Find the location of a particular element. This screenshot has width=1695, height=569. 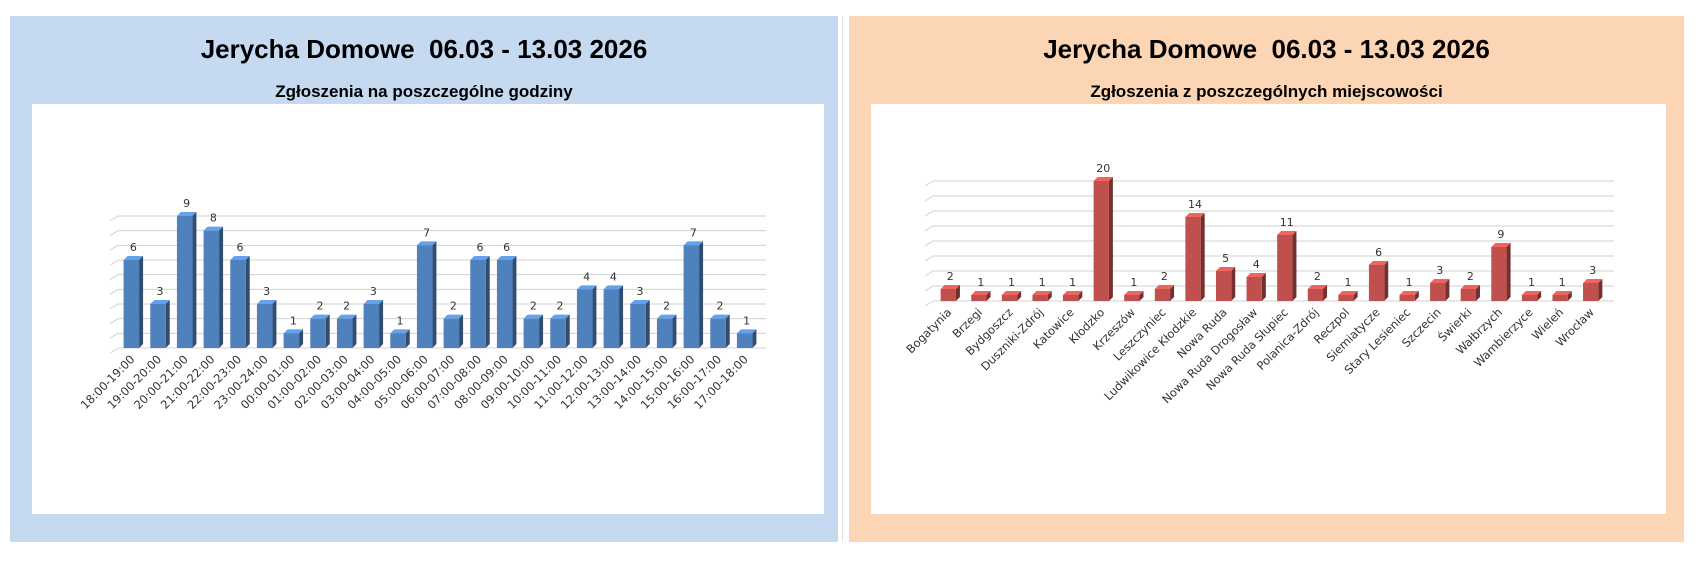

hourly-data-label: 3 is located at coordinates (266, 291).